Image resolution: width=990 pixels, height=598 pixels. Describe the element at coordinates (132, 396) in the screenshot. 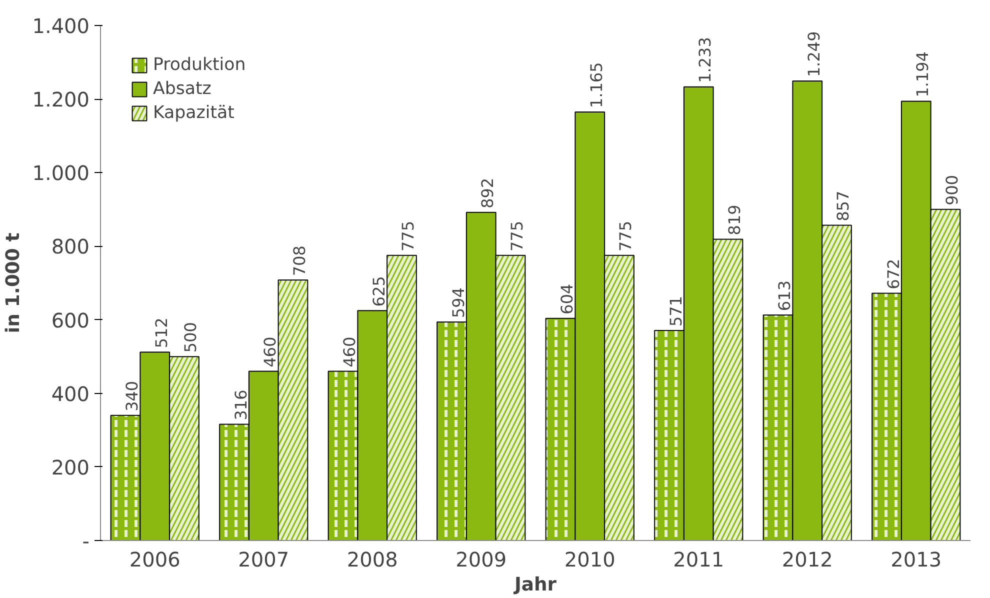

I see `data-label: 340` at that location.